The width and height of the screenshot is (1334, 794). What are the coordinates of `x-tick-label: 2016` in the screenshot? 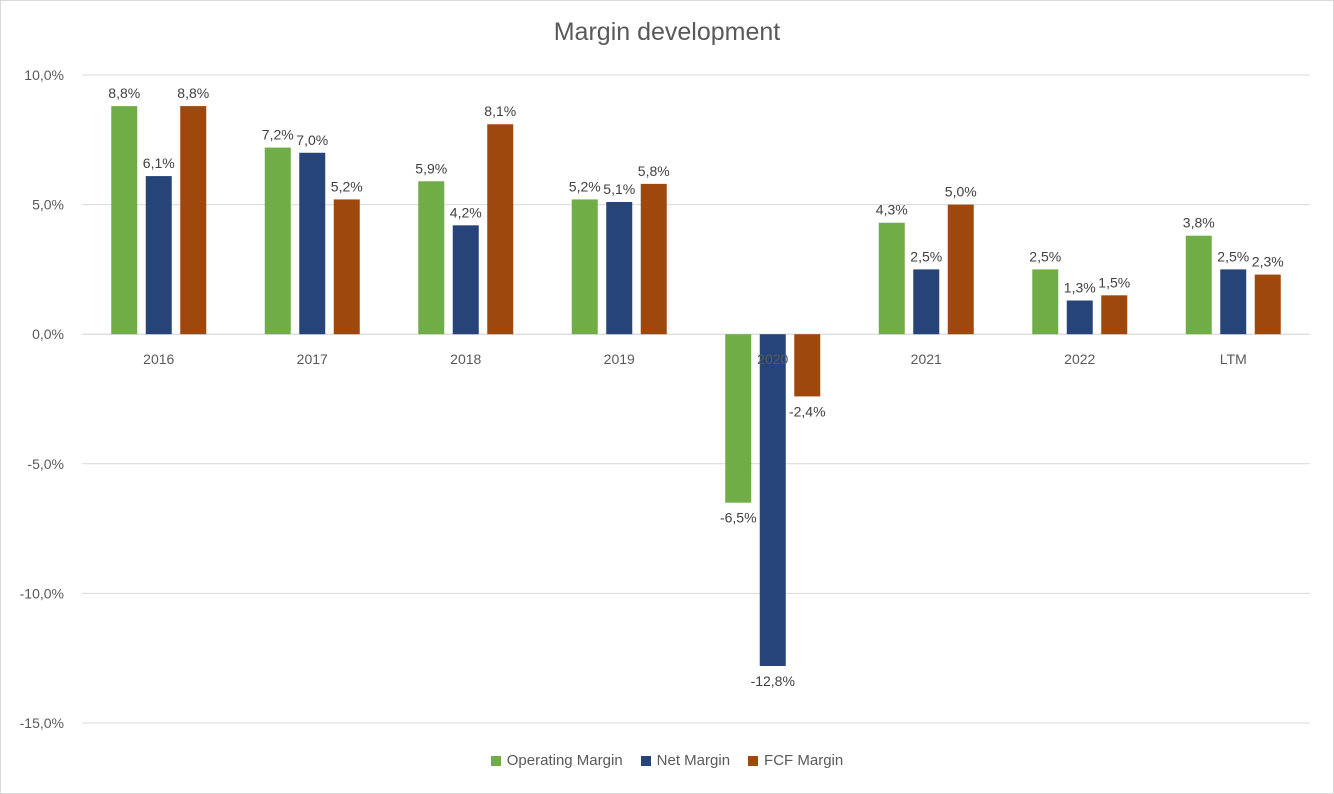 It's located at (158, 359).